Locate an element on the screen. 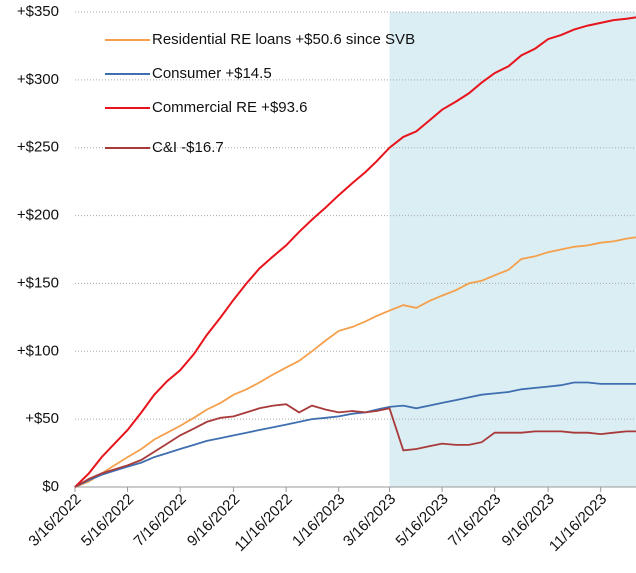 The height and width of the screenshot is (573, 636). x-tick-label: 11/16/2023 is located at coordinates (578, 523).